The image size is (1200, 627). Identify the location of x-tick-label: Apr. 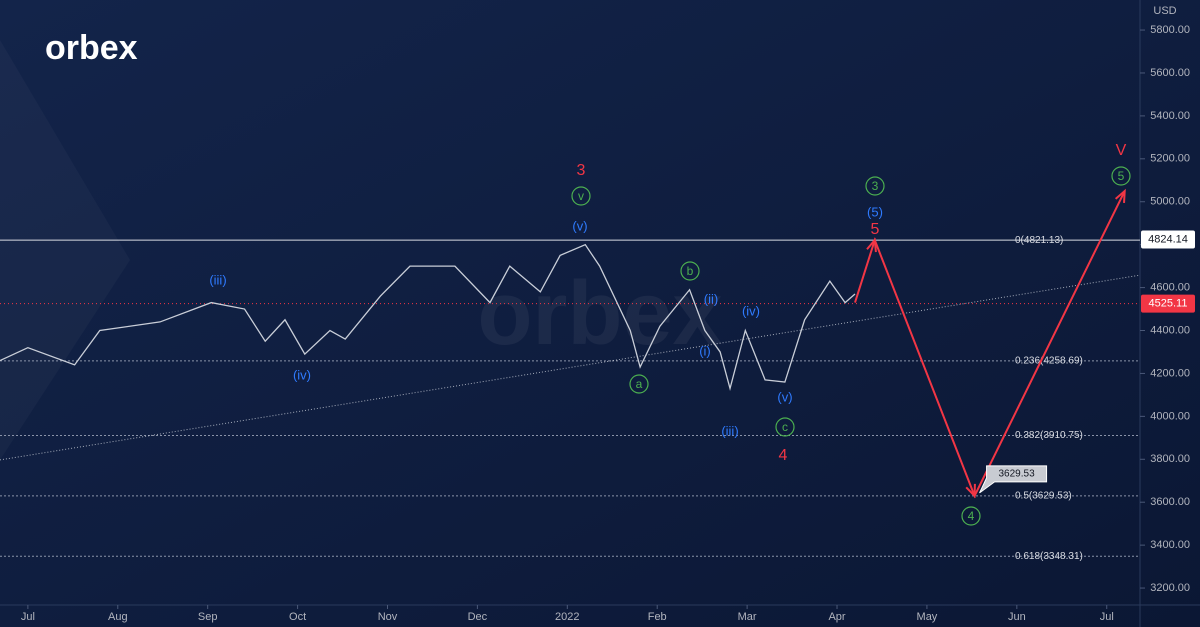
(836, 617).